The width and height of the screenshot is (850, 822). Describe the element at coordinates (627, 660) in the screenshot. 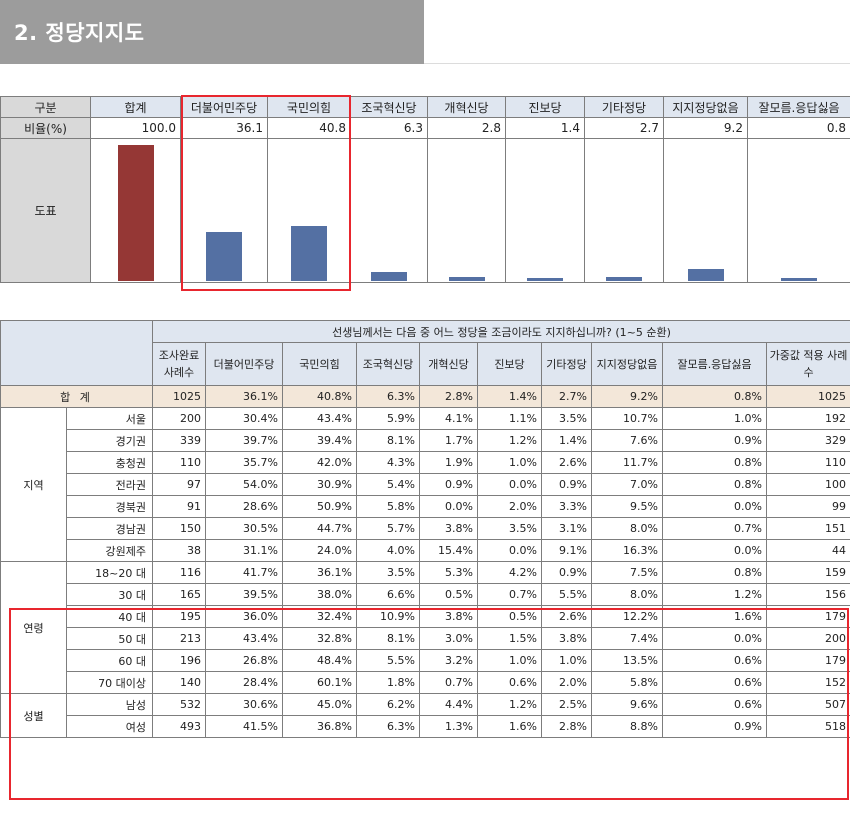

I see `cell-value: 13.5%` at that location.